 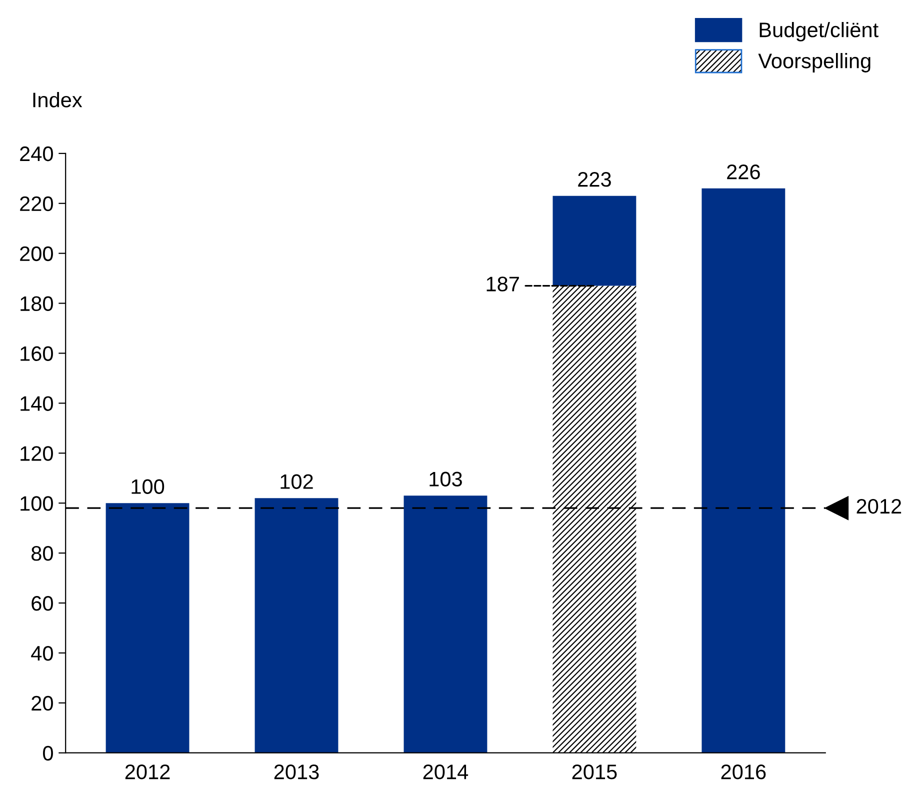 What do you see at coordinates (48, 753) in the screenshot?
I see `y-tick-label: 0` at bounding box center [48, 753].